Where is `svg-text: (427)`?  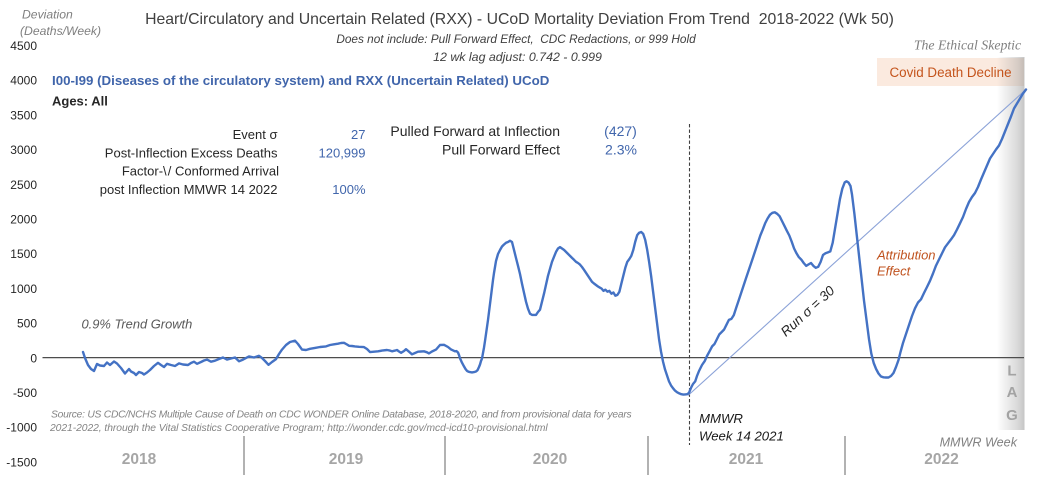
svg-text: (427) is located at coordinates (620, 131).